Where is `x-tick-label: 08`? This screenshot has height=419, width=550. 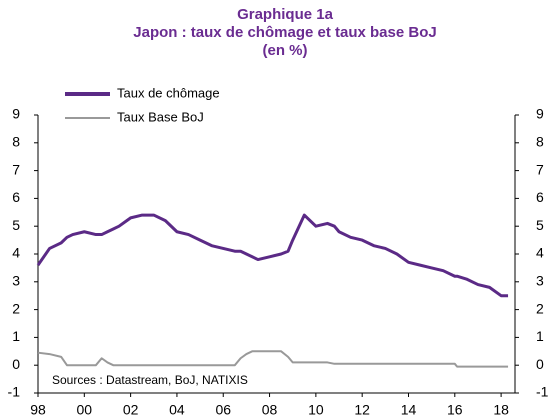 x-tick-label: 08 is located at coordinates (270, 410).